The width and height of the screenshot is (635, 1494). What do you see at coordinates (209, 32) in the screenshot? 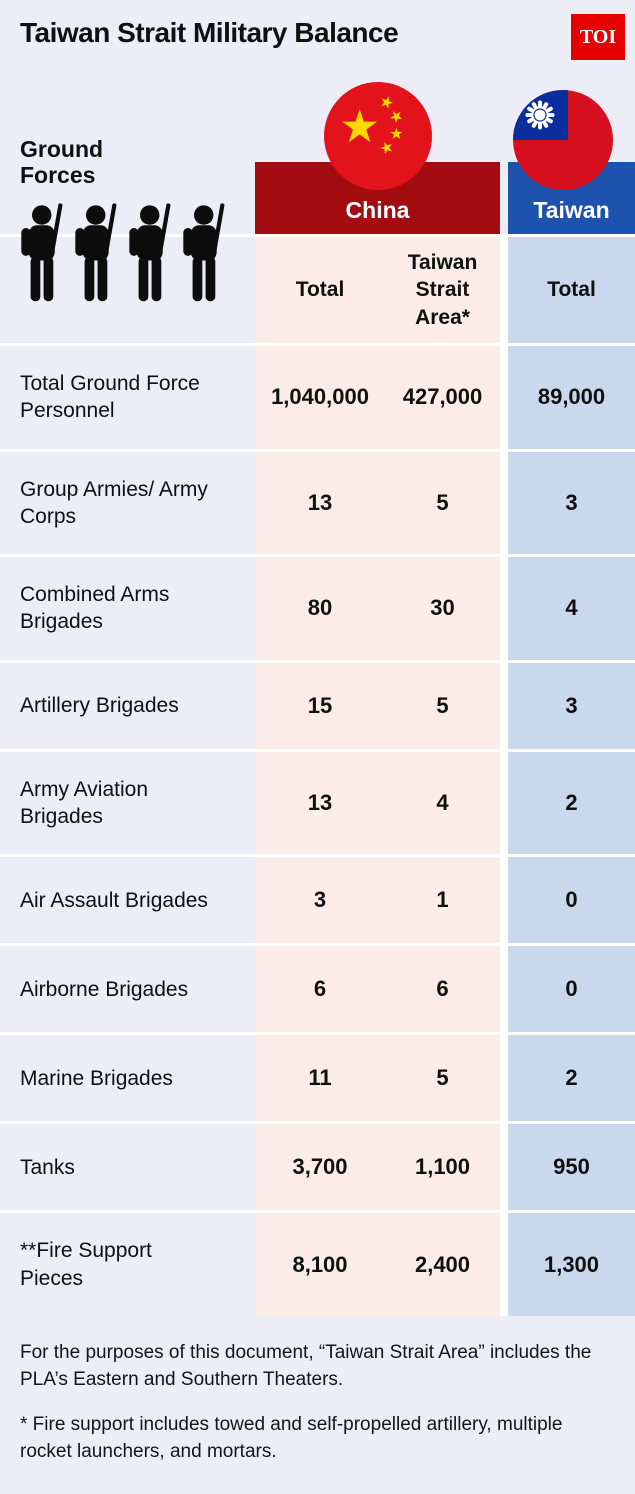
I see `page-title: Taiwan Strait Military Balance` at bounding box center [209, 32].